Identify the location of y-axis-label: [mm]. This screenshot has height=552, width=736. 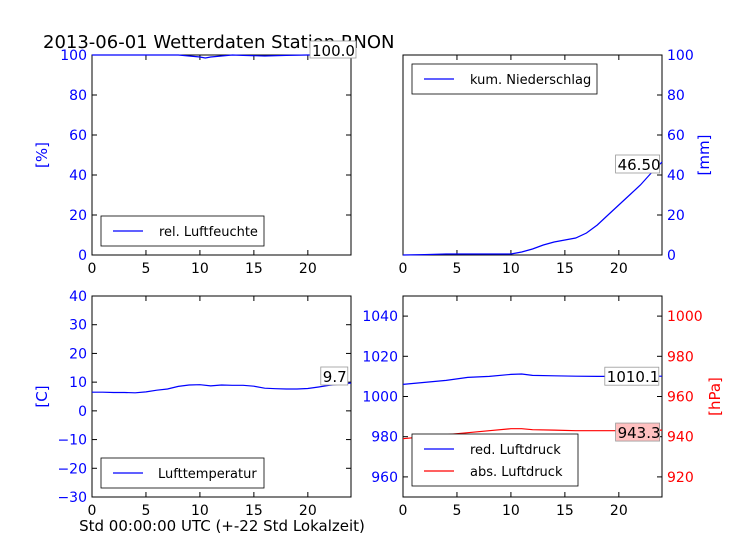
(704, 155).